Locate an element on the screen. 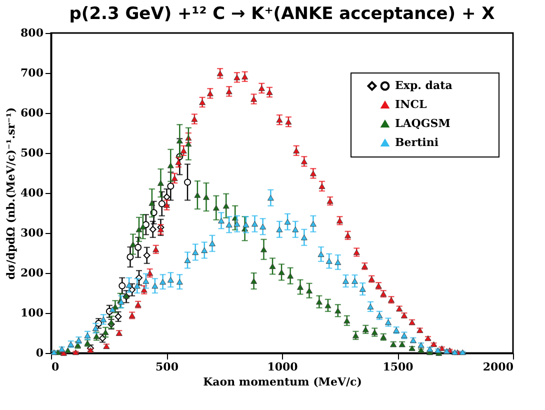 The height and width of the screenshot is (410, 545). y-tick-label: 600 is located at coordinates (32, 113).